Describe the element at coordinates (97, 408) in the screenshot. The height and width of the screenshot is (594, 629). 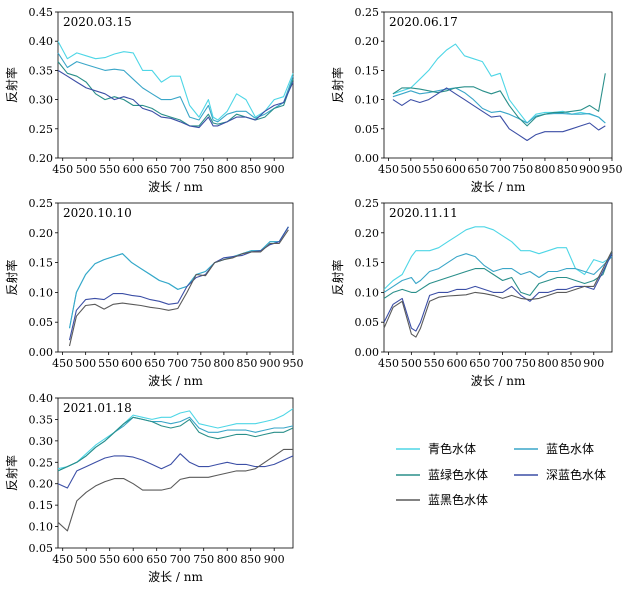
I see `panel-title: 2021.01.18` at that location.